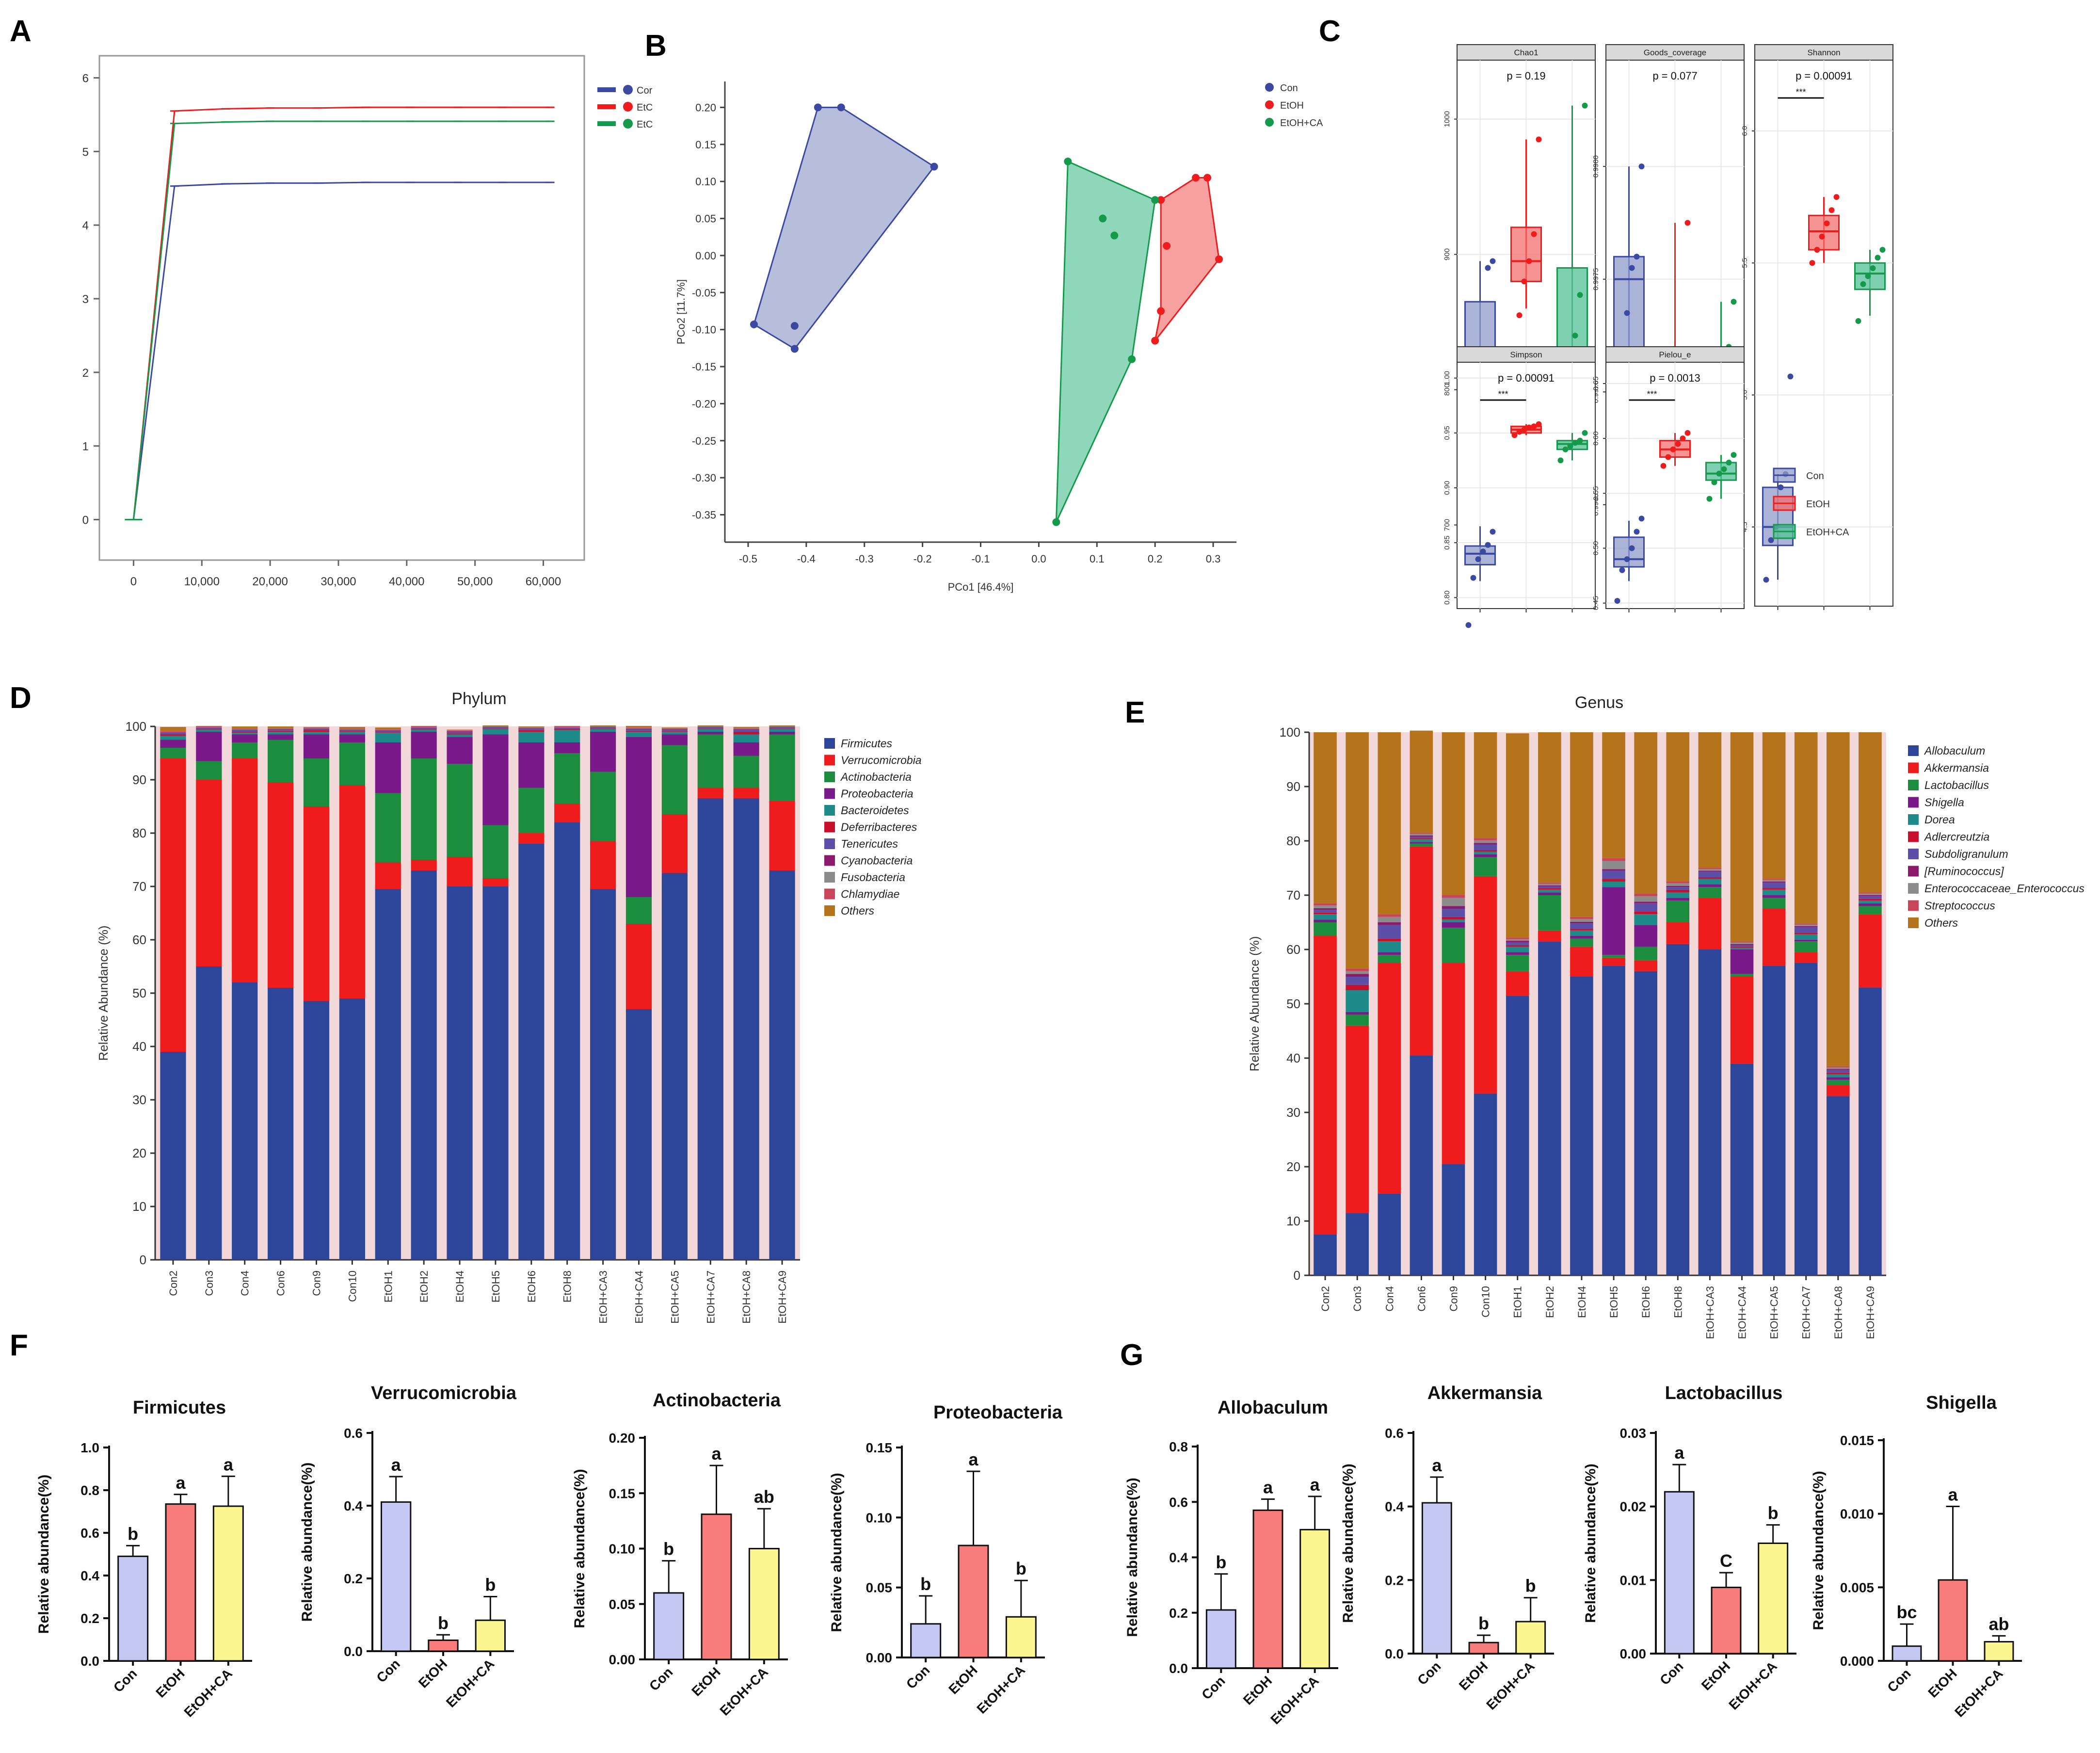 The height and width of the screenshot is (1753, 2100). Describe the element at coordinates (179, 1408) in the screenshot. I see `bar-chart-title: Firmicutes` at that location.